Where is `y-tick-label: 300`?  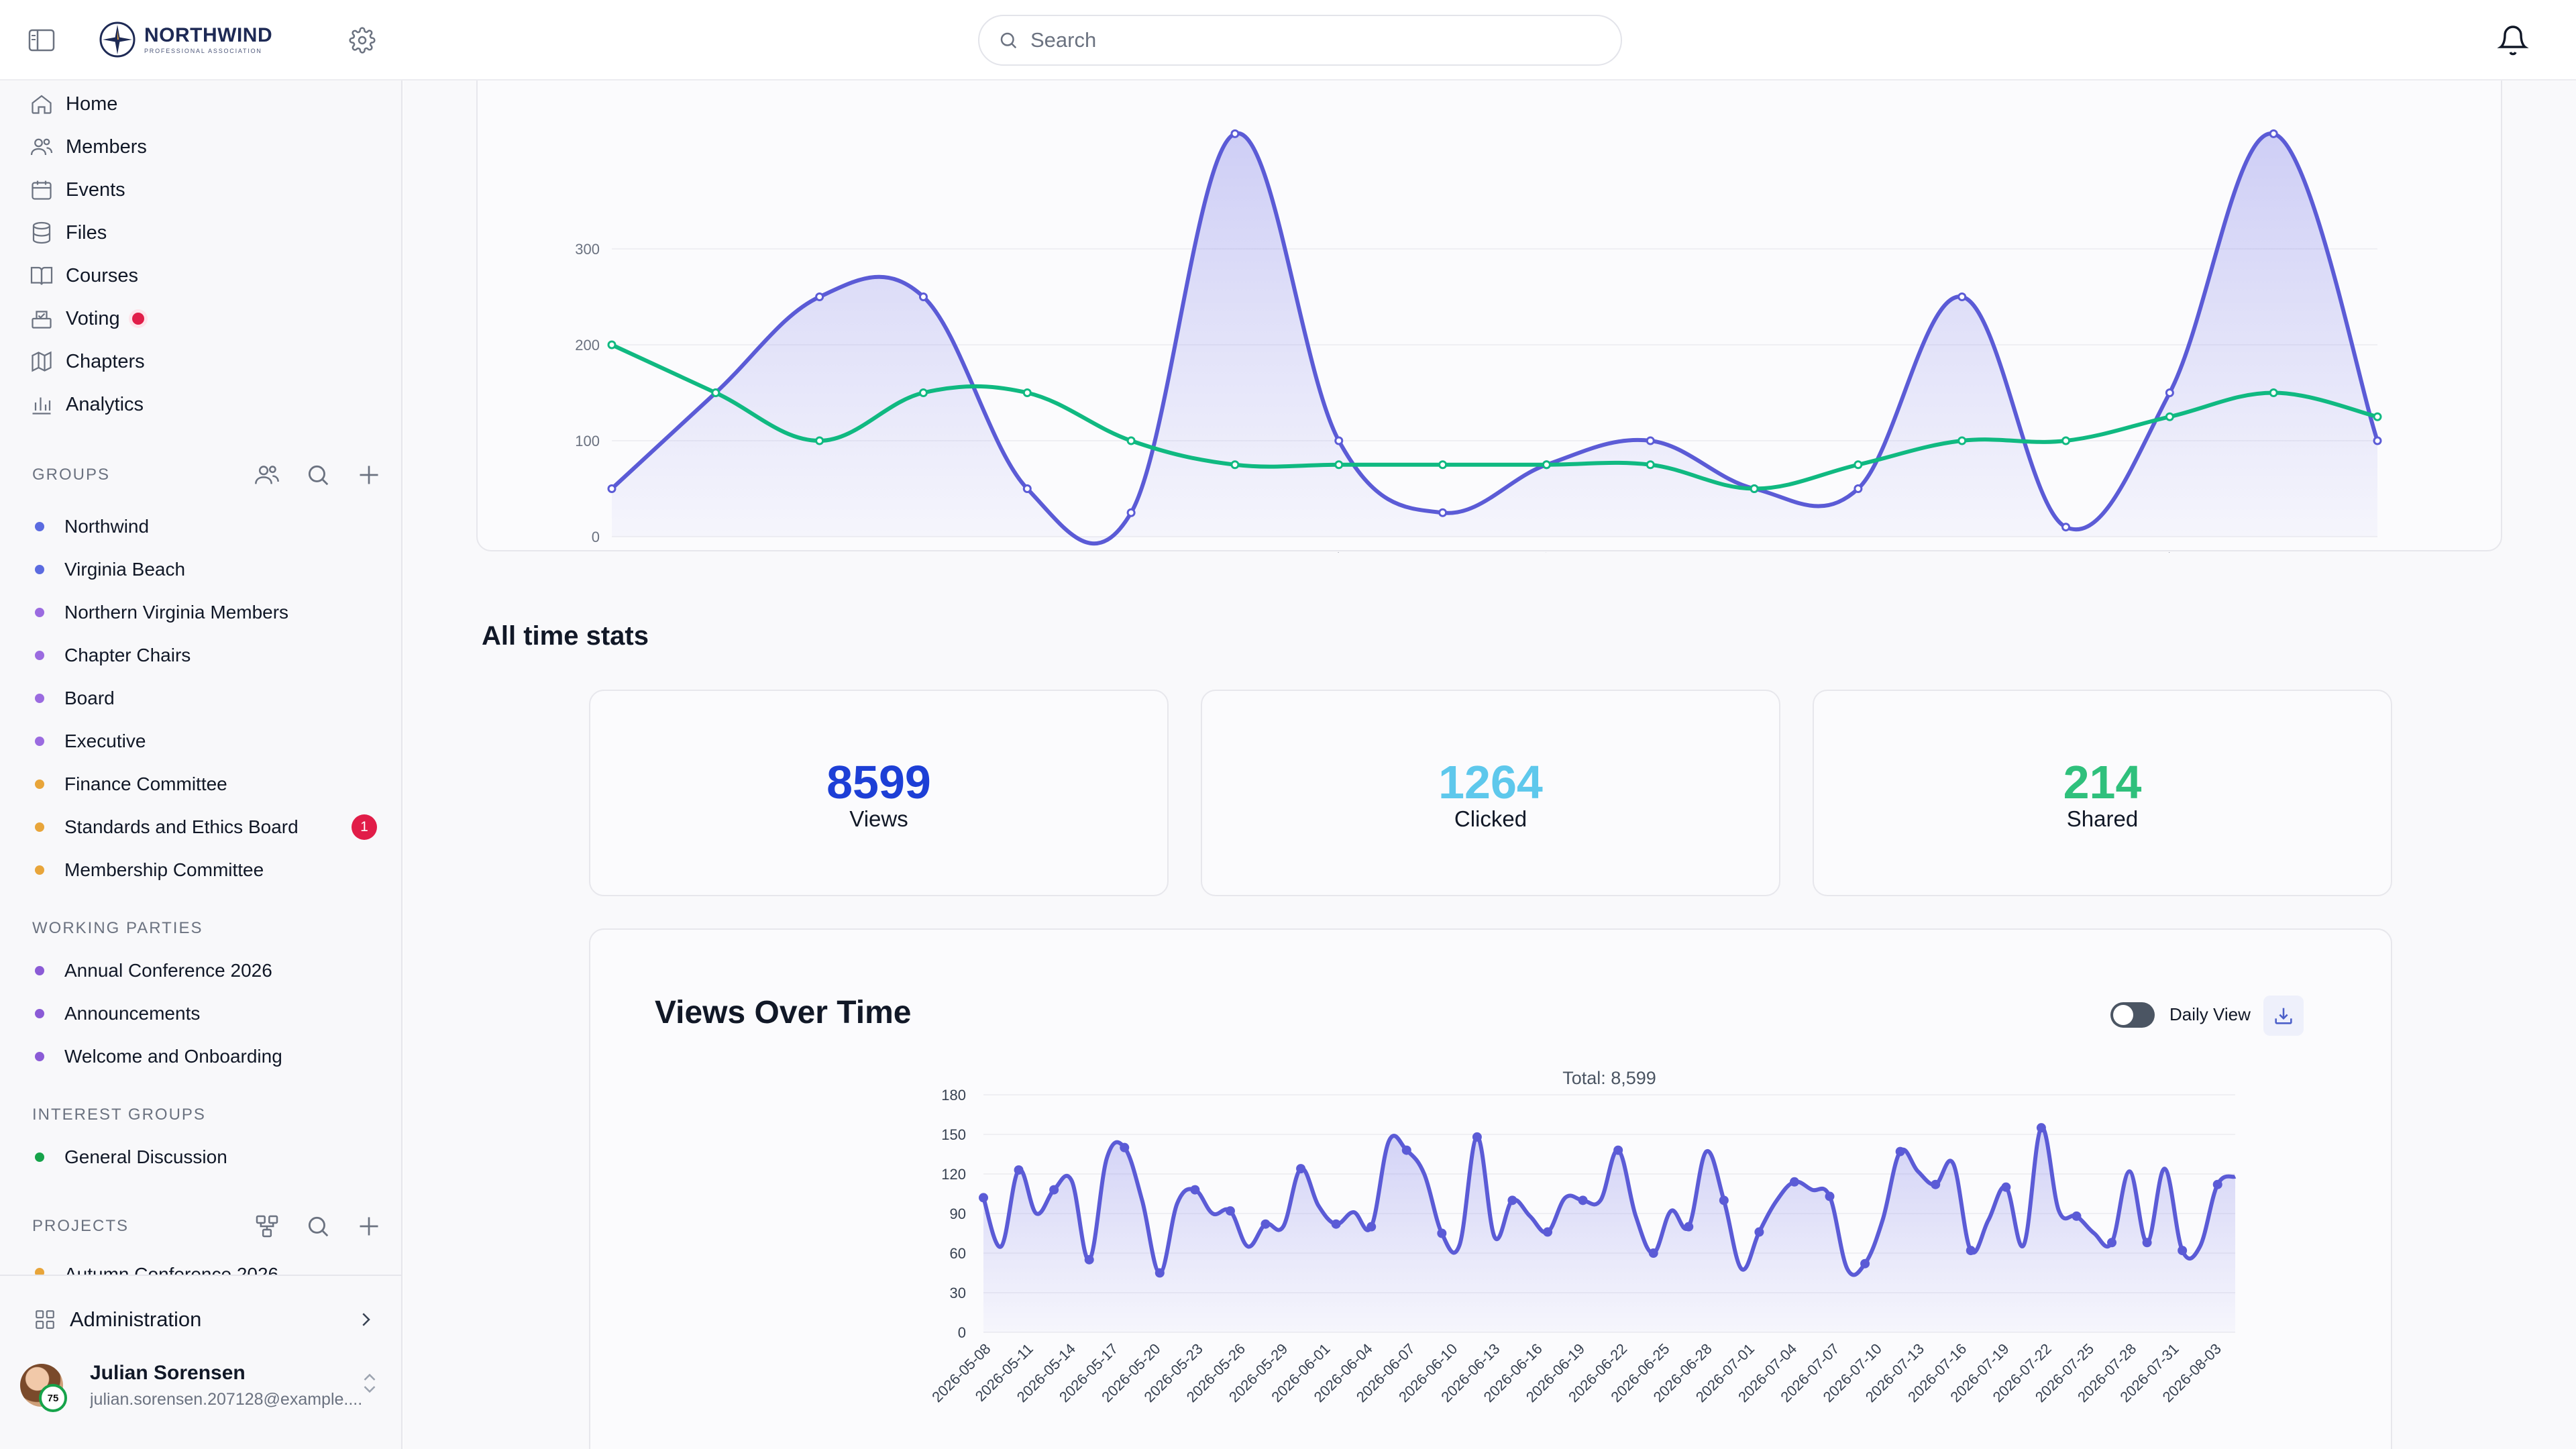 y-tick-label: 300 is located at coordinates (587, 249).